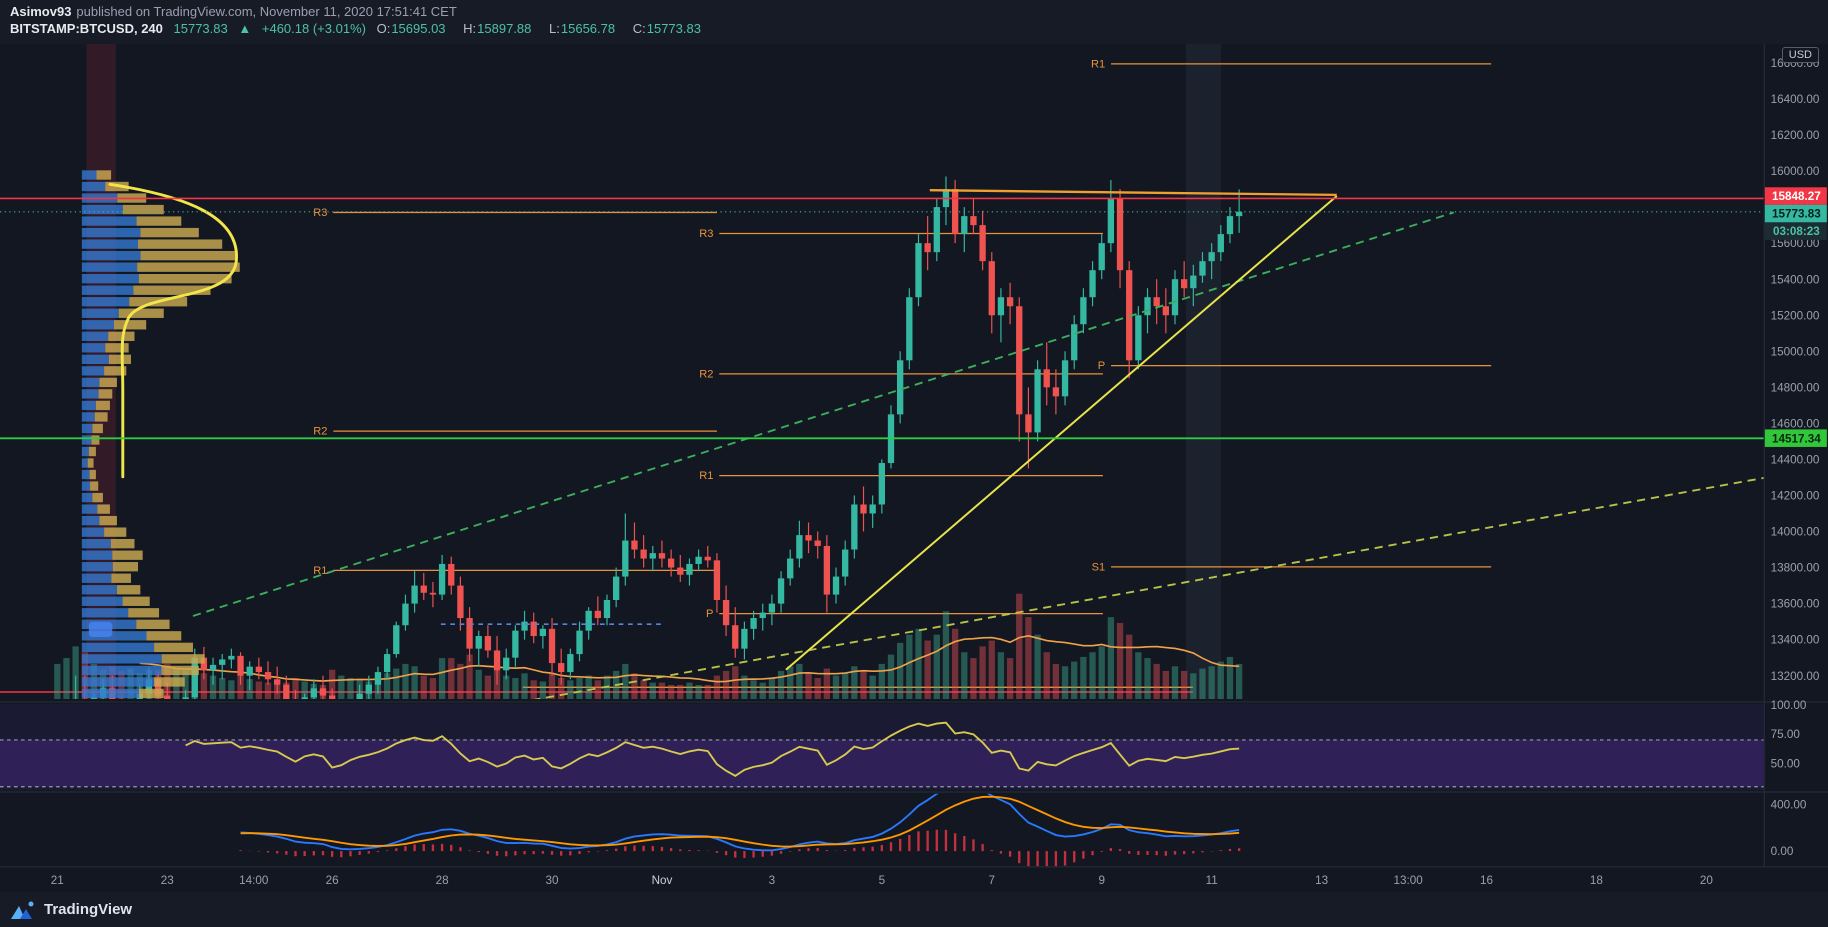 The height and width of the screenshot is (927, 1828). I want to click on brand-text: TradingView, so click(88, 909).